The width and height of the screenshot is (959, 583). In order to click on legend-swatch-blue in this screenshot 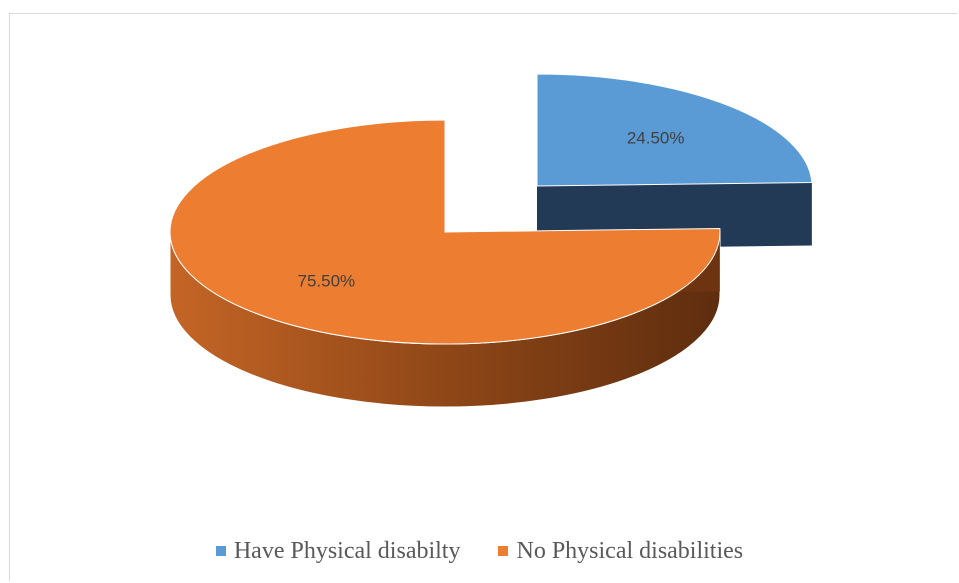, I will do `click(220, 551)`.